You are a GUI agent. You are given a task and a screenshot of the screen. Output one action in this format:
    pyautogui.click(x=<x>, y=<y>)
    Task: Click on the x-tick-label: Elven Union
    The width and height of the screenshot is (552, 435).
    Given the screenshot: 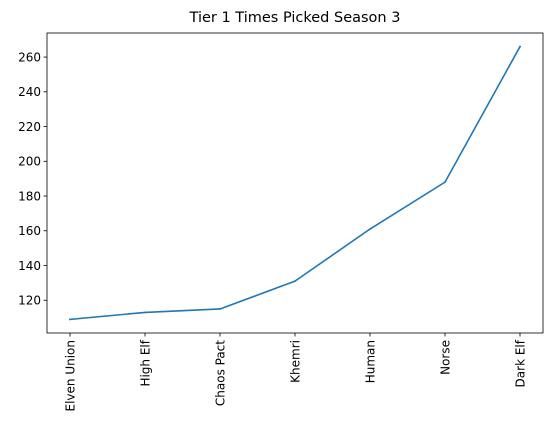 What is the action you would take?
    pyautogui.click(x=70, y=376)
    